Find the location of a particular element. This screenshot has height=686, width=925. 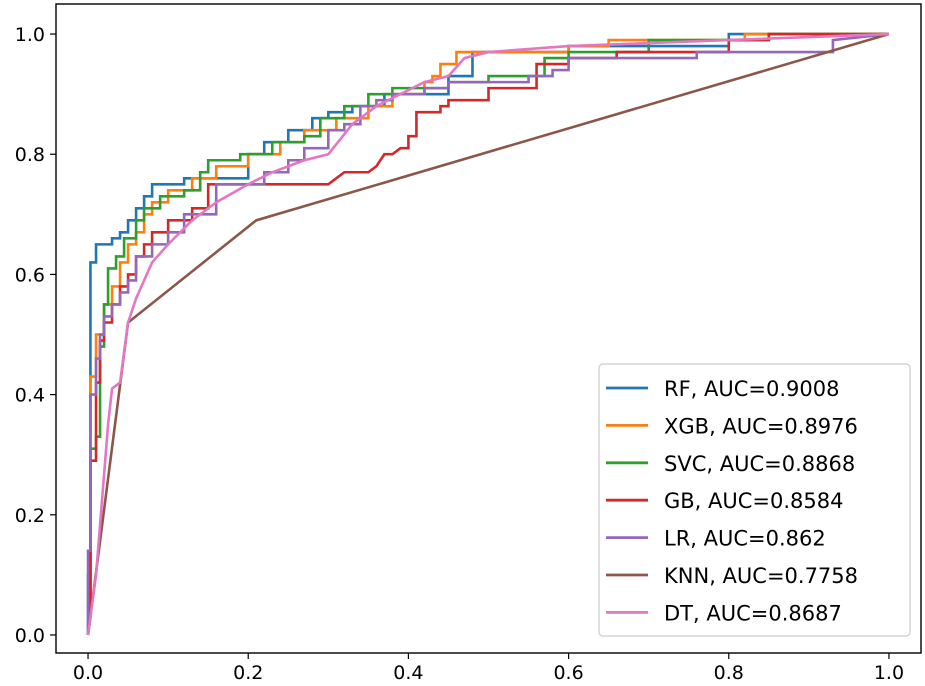

y-tick-label: 1.0 is located at coordinates (30, 35).